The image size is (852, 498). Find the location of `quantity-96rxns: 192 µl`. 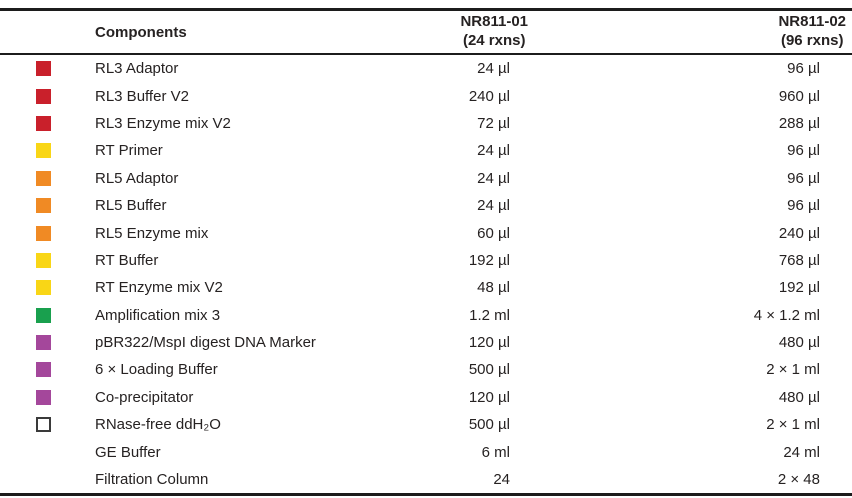

quantity-96rxns: 192 µl is located at coordinates (799, 288).